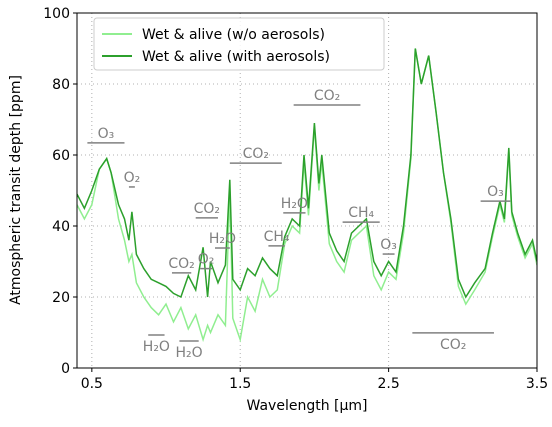 The image size is (552, 427). What do you see at coordinates (65, 369) in the screenshot?
I see `y-tick-label: 0` at bounding box center [65, 369].